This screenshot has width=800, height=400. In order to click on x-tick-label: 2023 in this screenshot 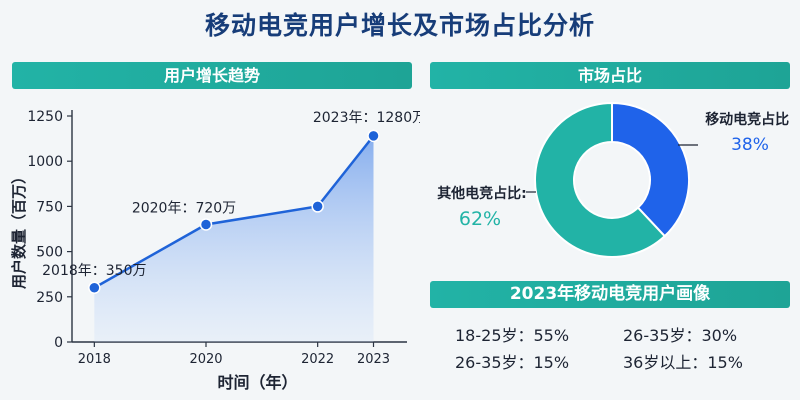, I will do `click(373, 359)`.